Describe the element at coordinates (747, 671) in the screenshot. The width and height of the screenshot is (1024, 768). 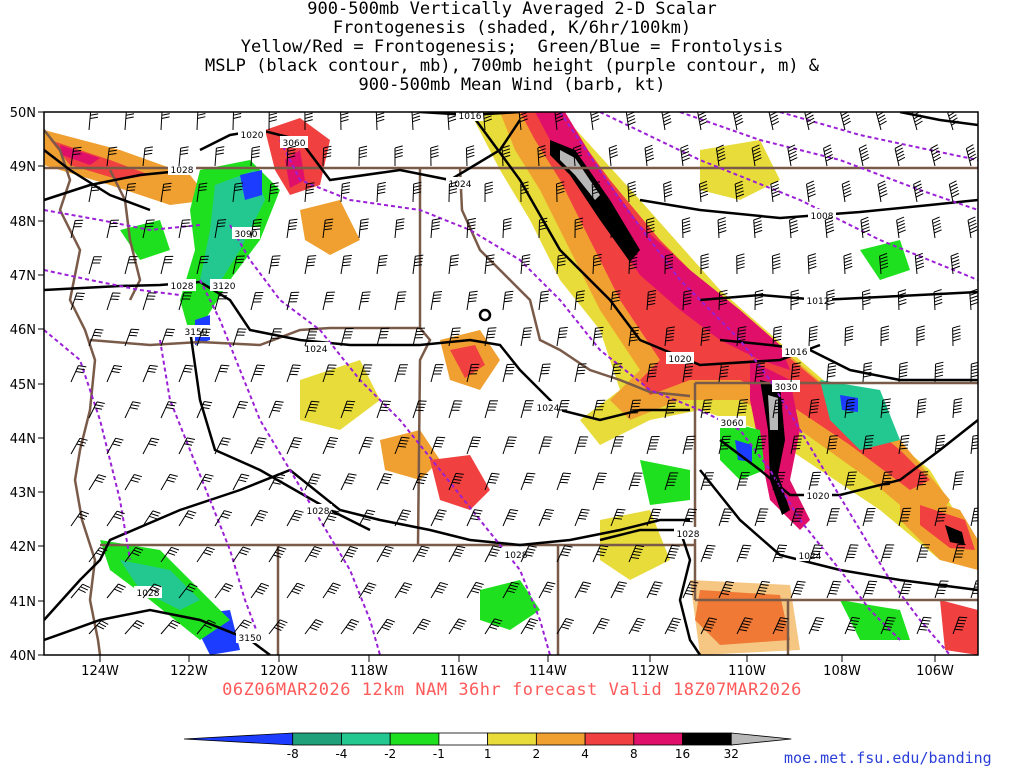
I see `svg-text: 110W` at that location.